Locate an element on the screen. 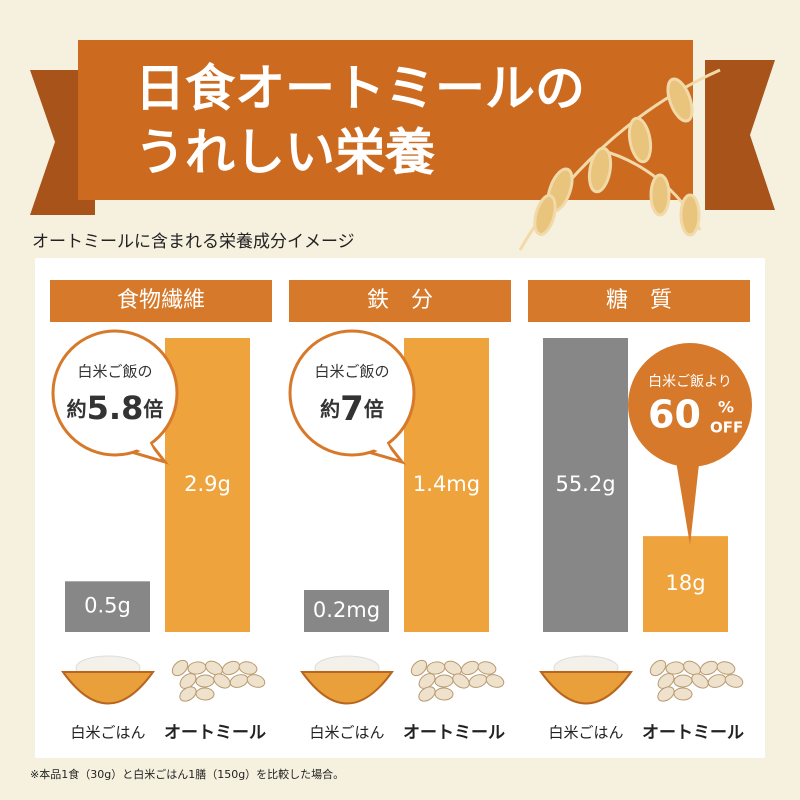  value-label: 55.2g is located at coordinates (585, 484).